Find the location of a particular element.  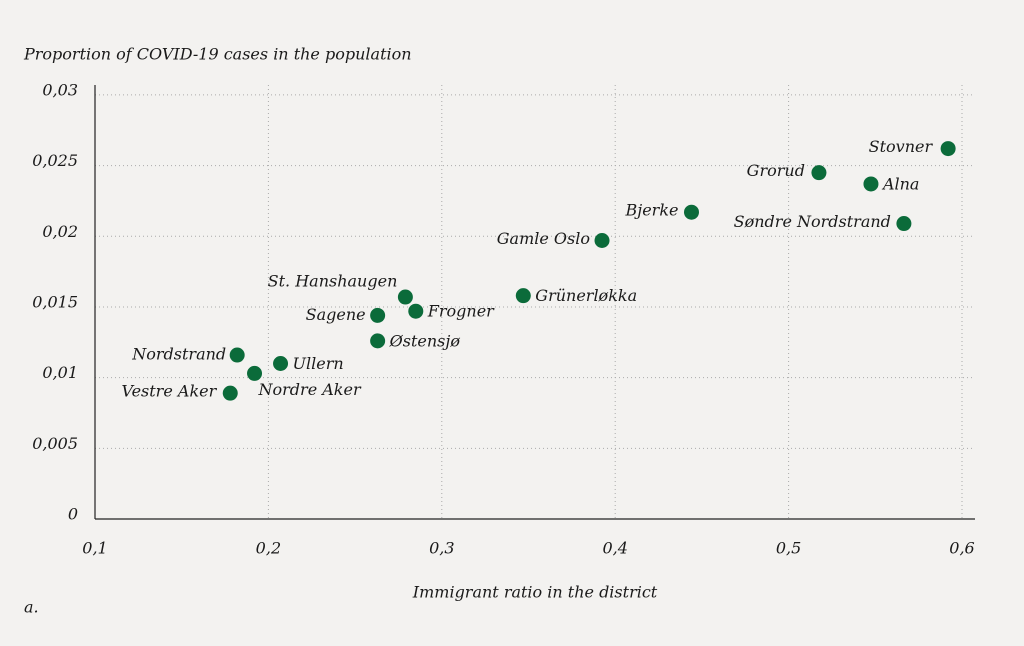

y-tick-label: 0,03 is located at coordinates (60, 89).